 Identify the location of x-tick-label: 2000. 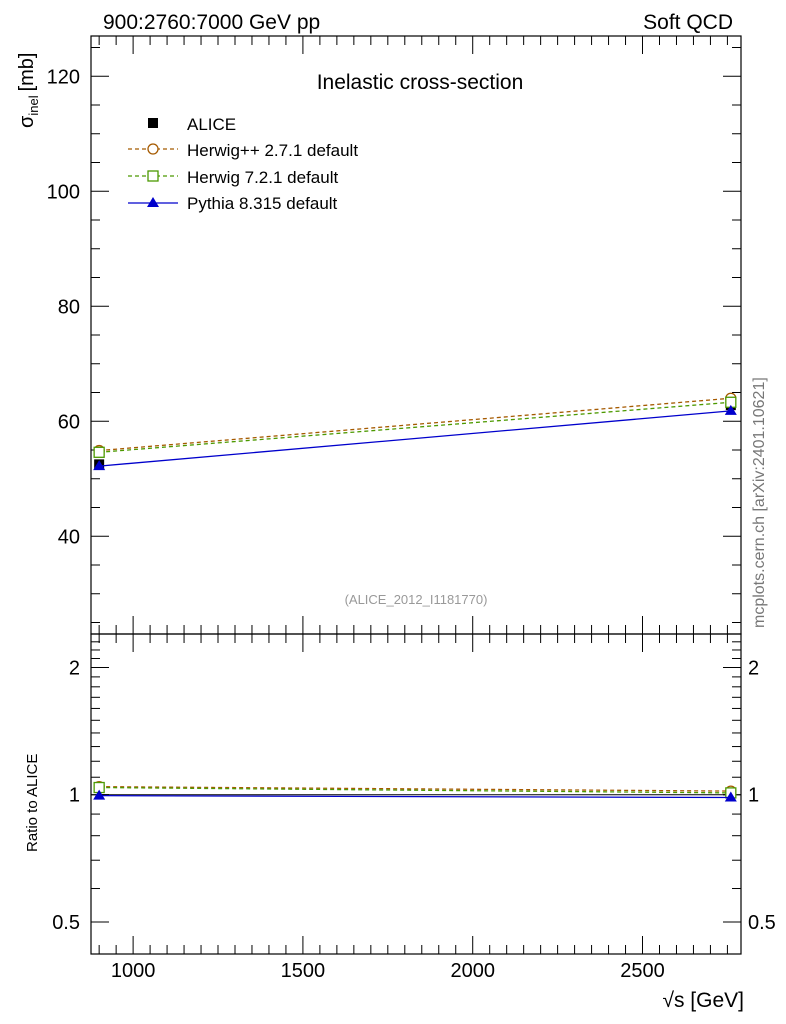
(472, 971).